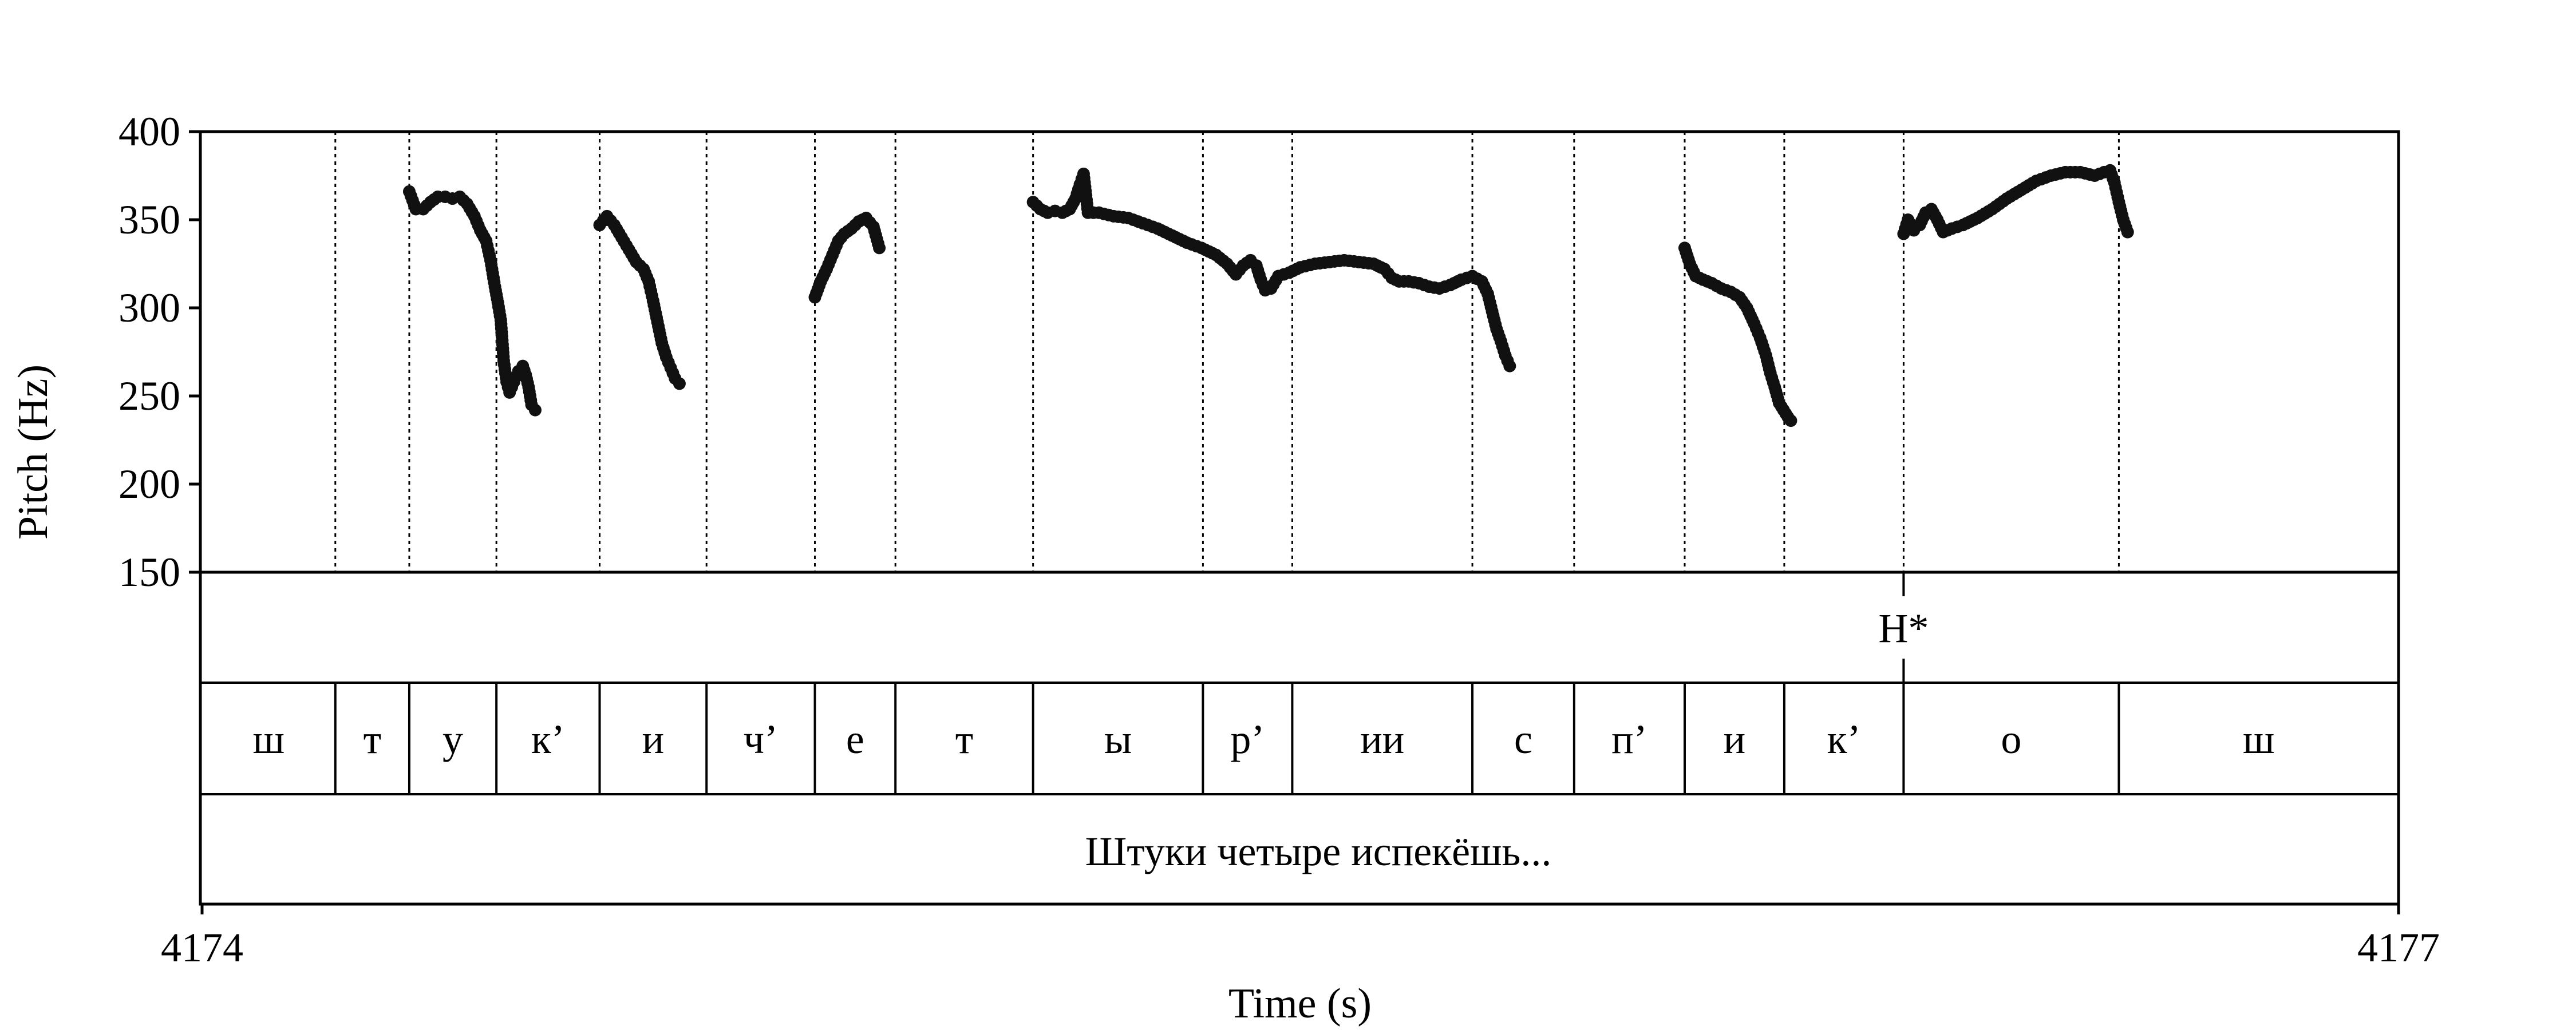 The image size is (2576, 1030). I want to click on segment-label: о, so click(2011, 739).